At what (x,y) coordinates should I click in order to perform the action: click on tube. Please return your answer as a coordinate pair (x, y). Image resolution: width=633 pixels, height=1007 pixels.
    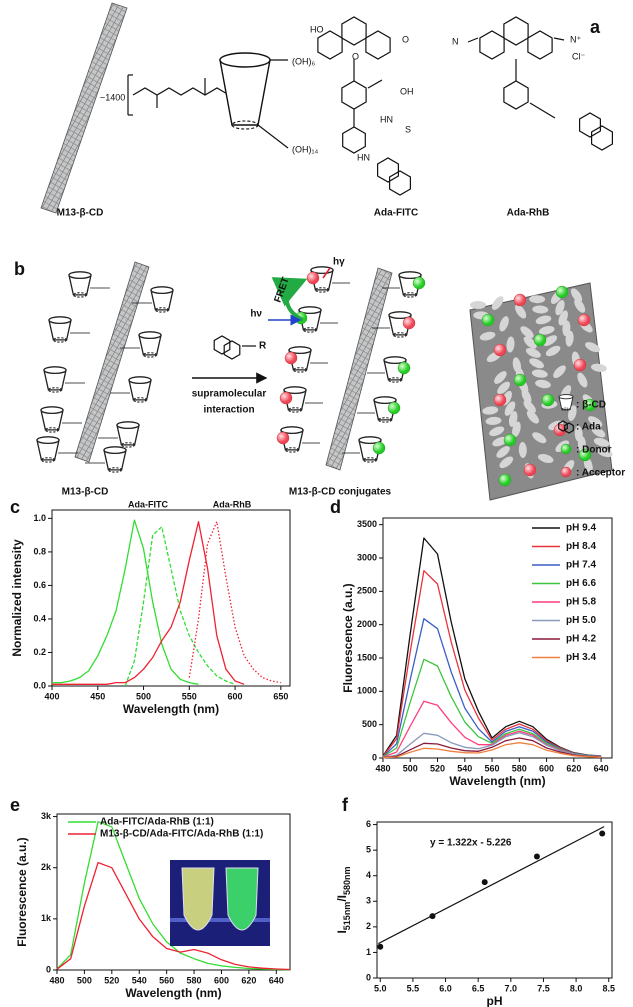
    Looking at the image, I should click on (198, 899).